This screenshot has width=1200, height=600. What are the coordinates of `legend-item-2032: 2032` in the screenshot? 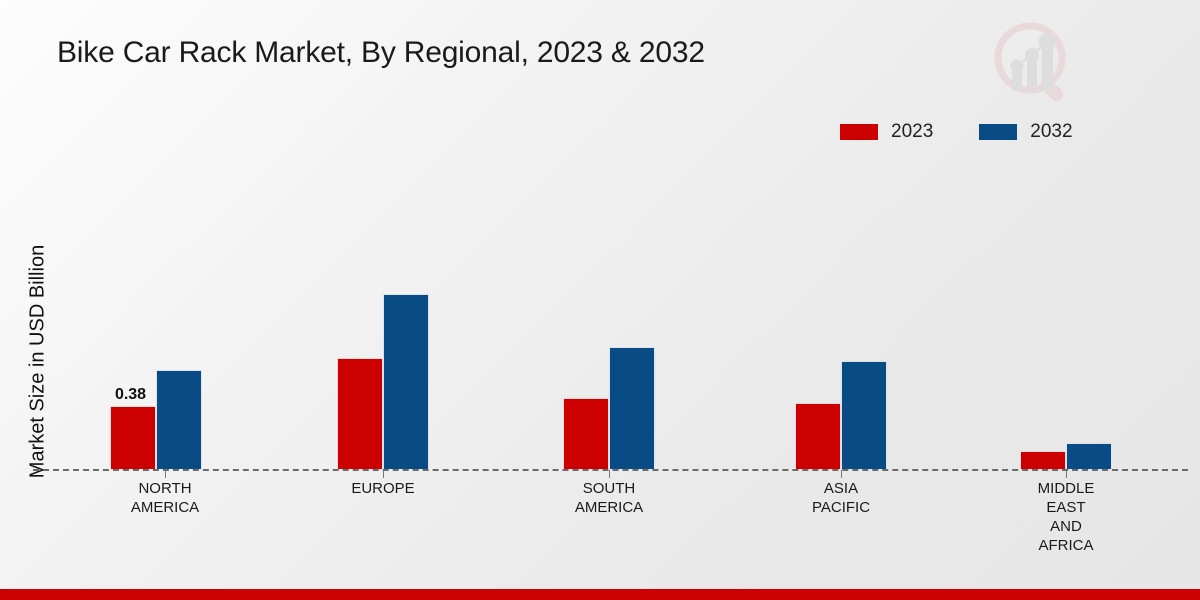 It's located at (1026, 132).